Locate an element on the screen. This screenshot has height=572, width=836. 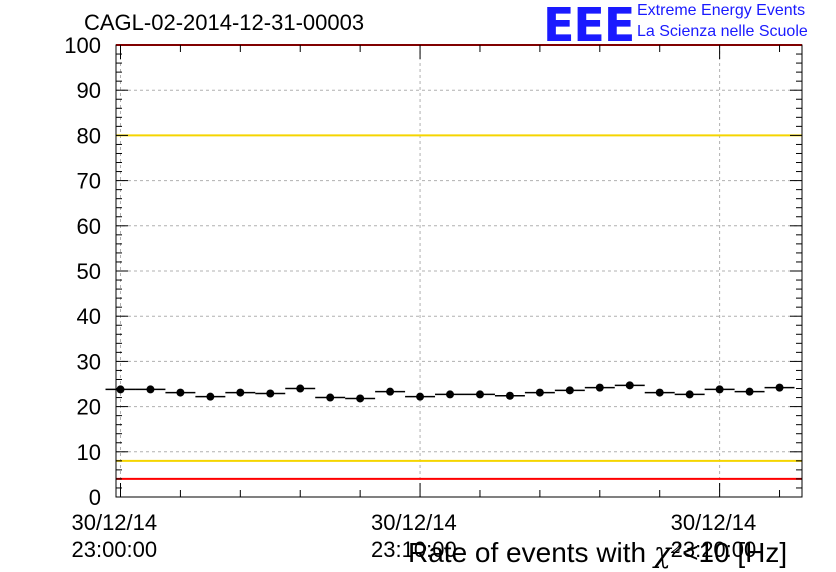
x-tick-label-time: 23:00:00 is located at coordinates (114, 549).